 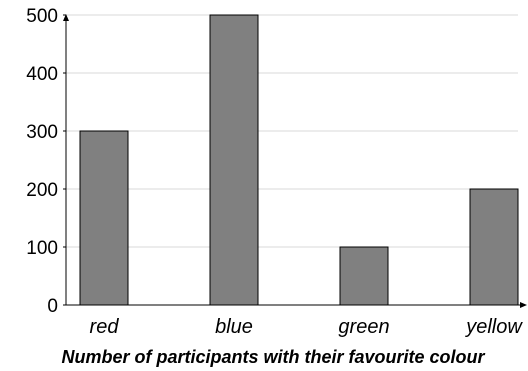 I want to click on bar-yellow, so click(x=494, y=247).